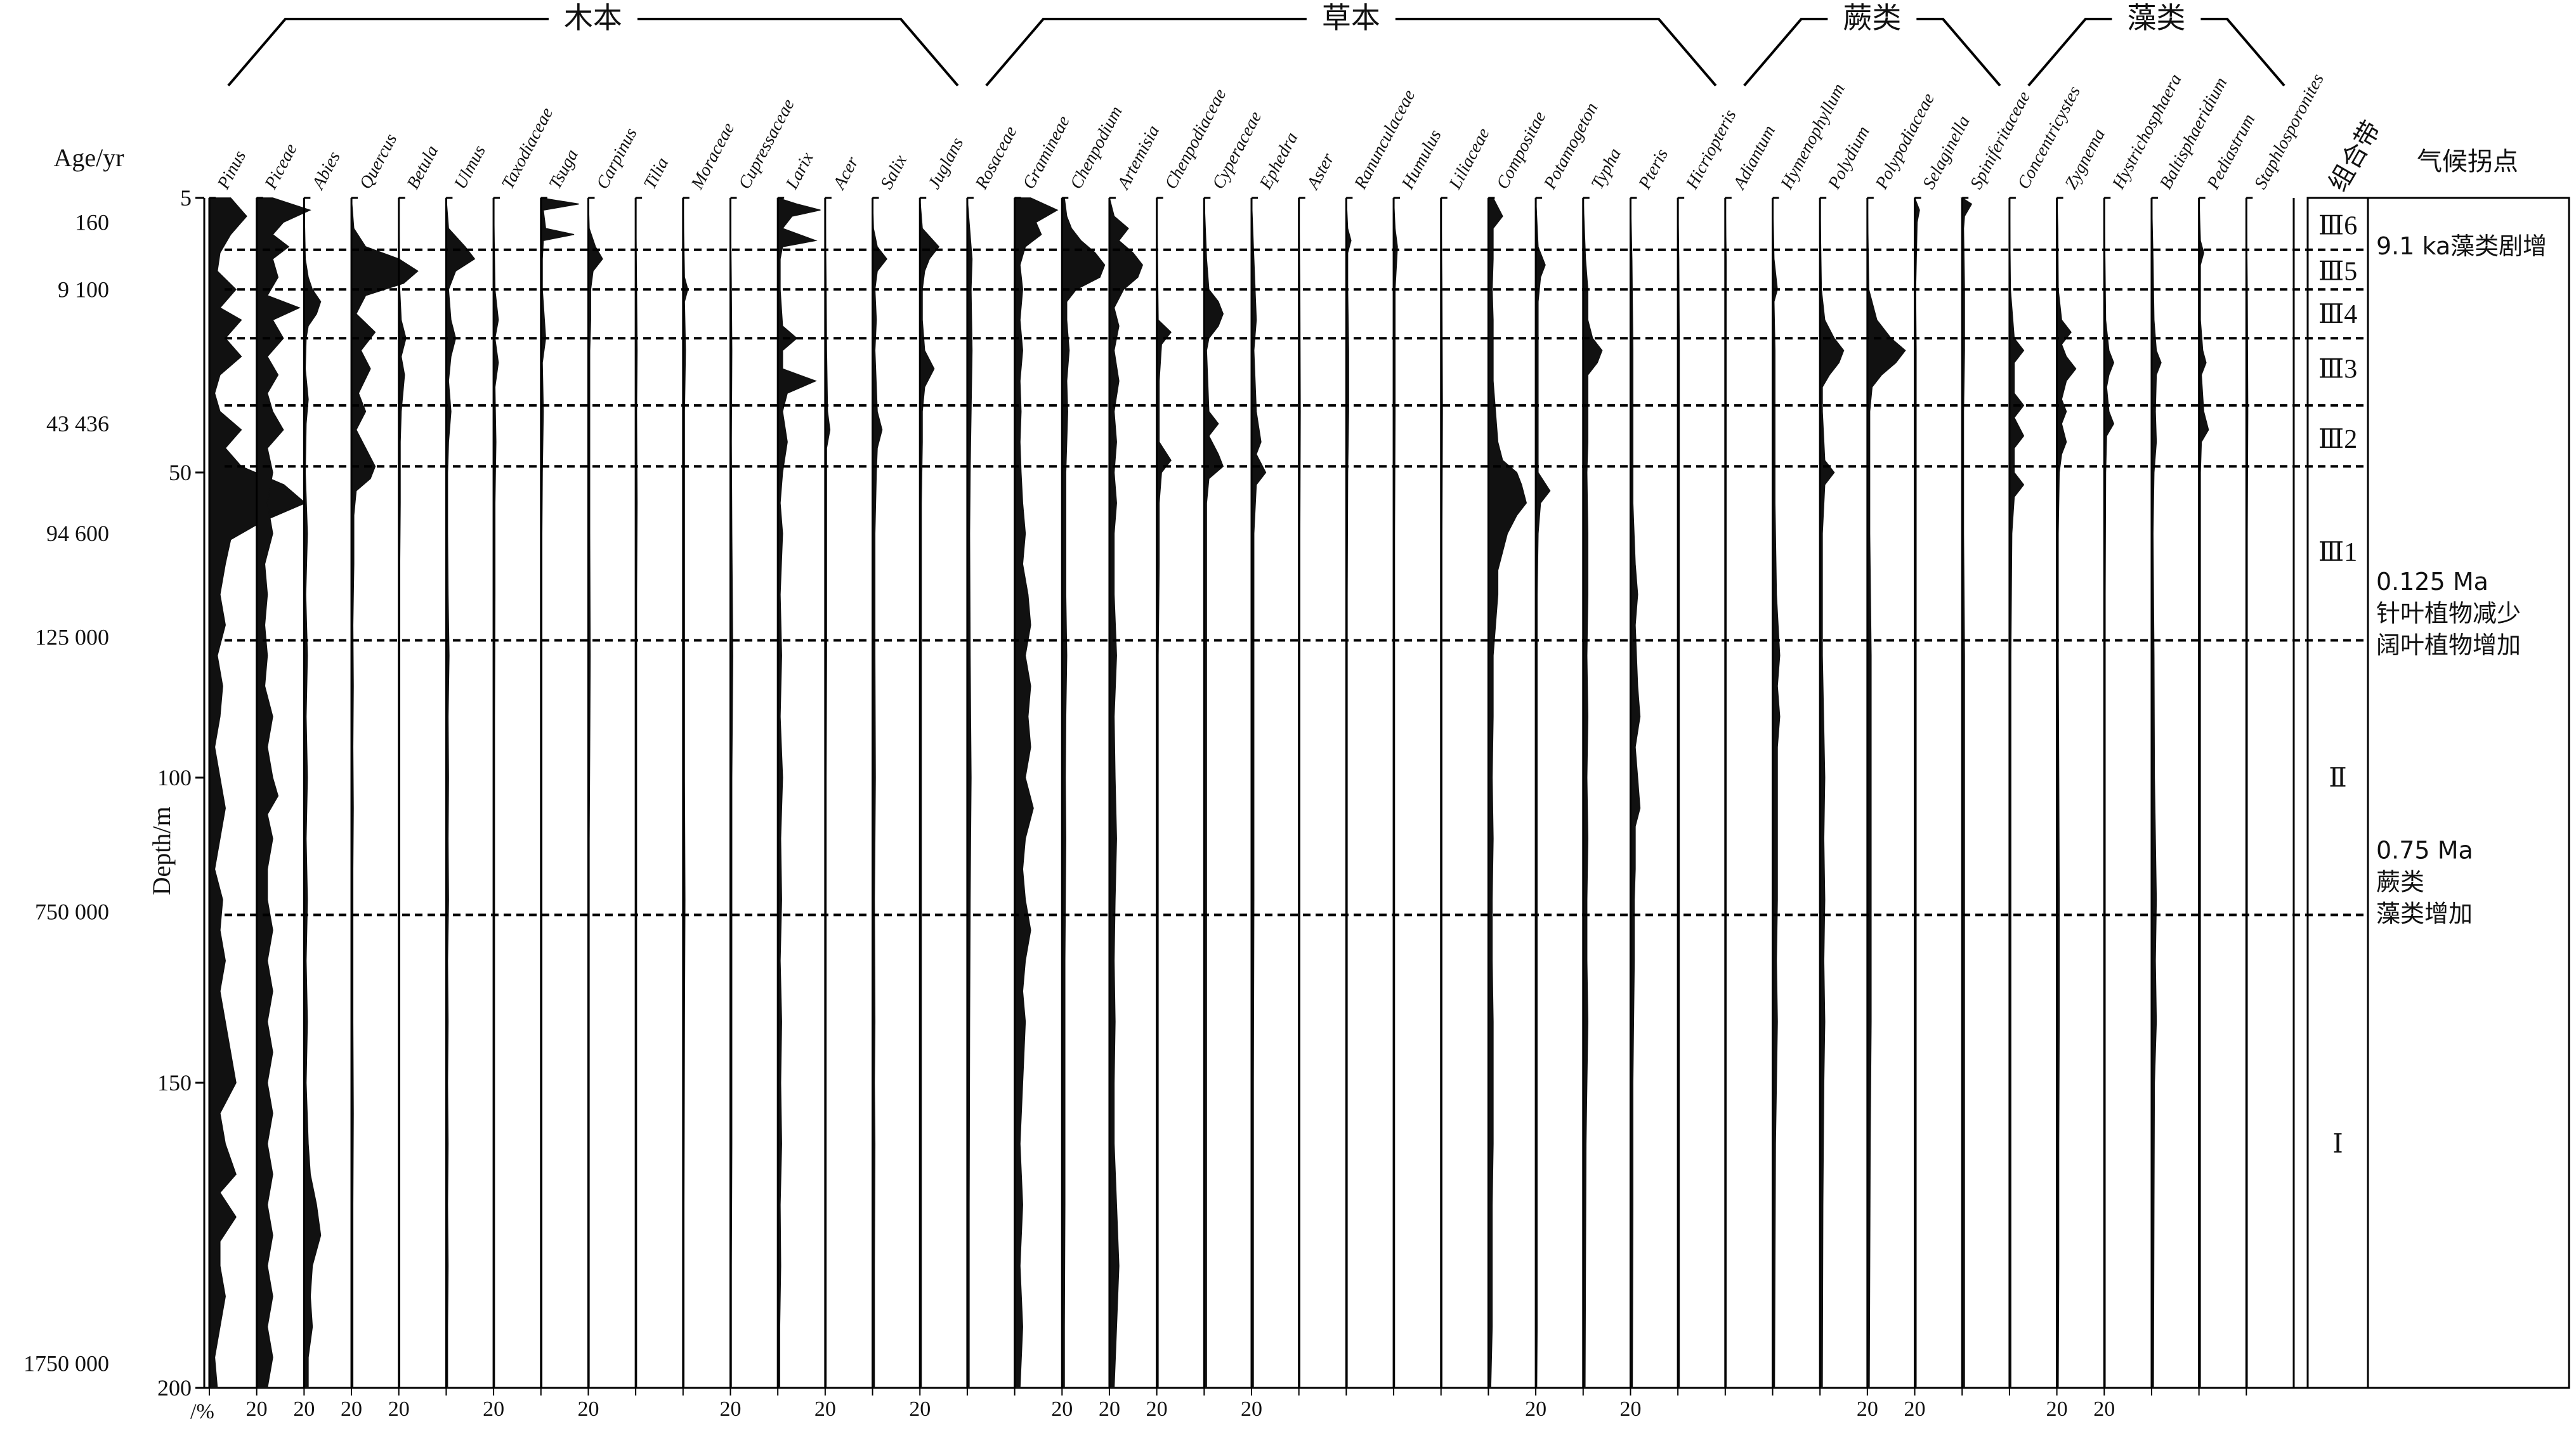  What do you see at coordinates (616, 159) in the screenshot?
I see `taxon-name: Carpinus` at bounding box center [616, 159].